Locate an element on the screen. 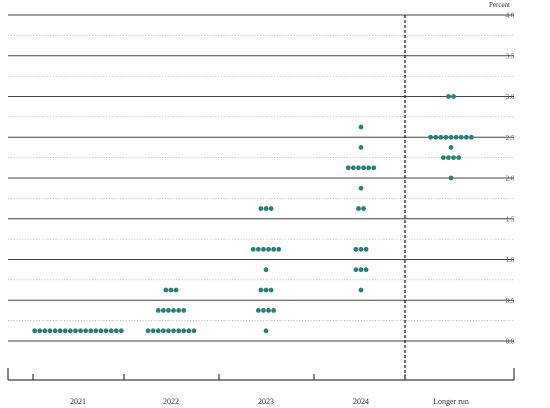 The width and height of the screenshot is (550, 408). y-tick-label: 3.5 is located at coordinates (510, 56).